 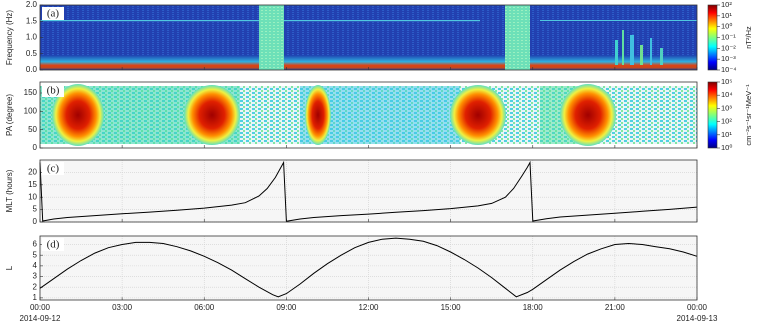 What do you see at coordinates (615, 307) in the screenshot?
I see `x-tick-label: 21:00` at bounding box center [615, 307].